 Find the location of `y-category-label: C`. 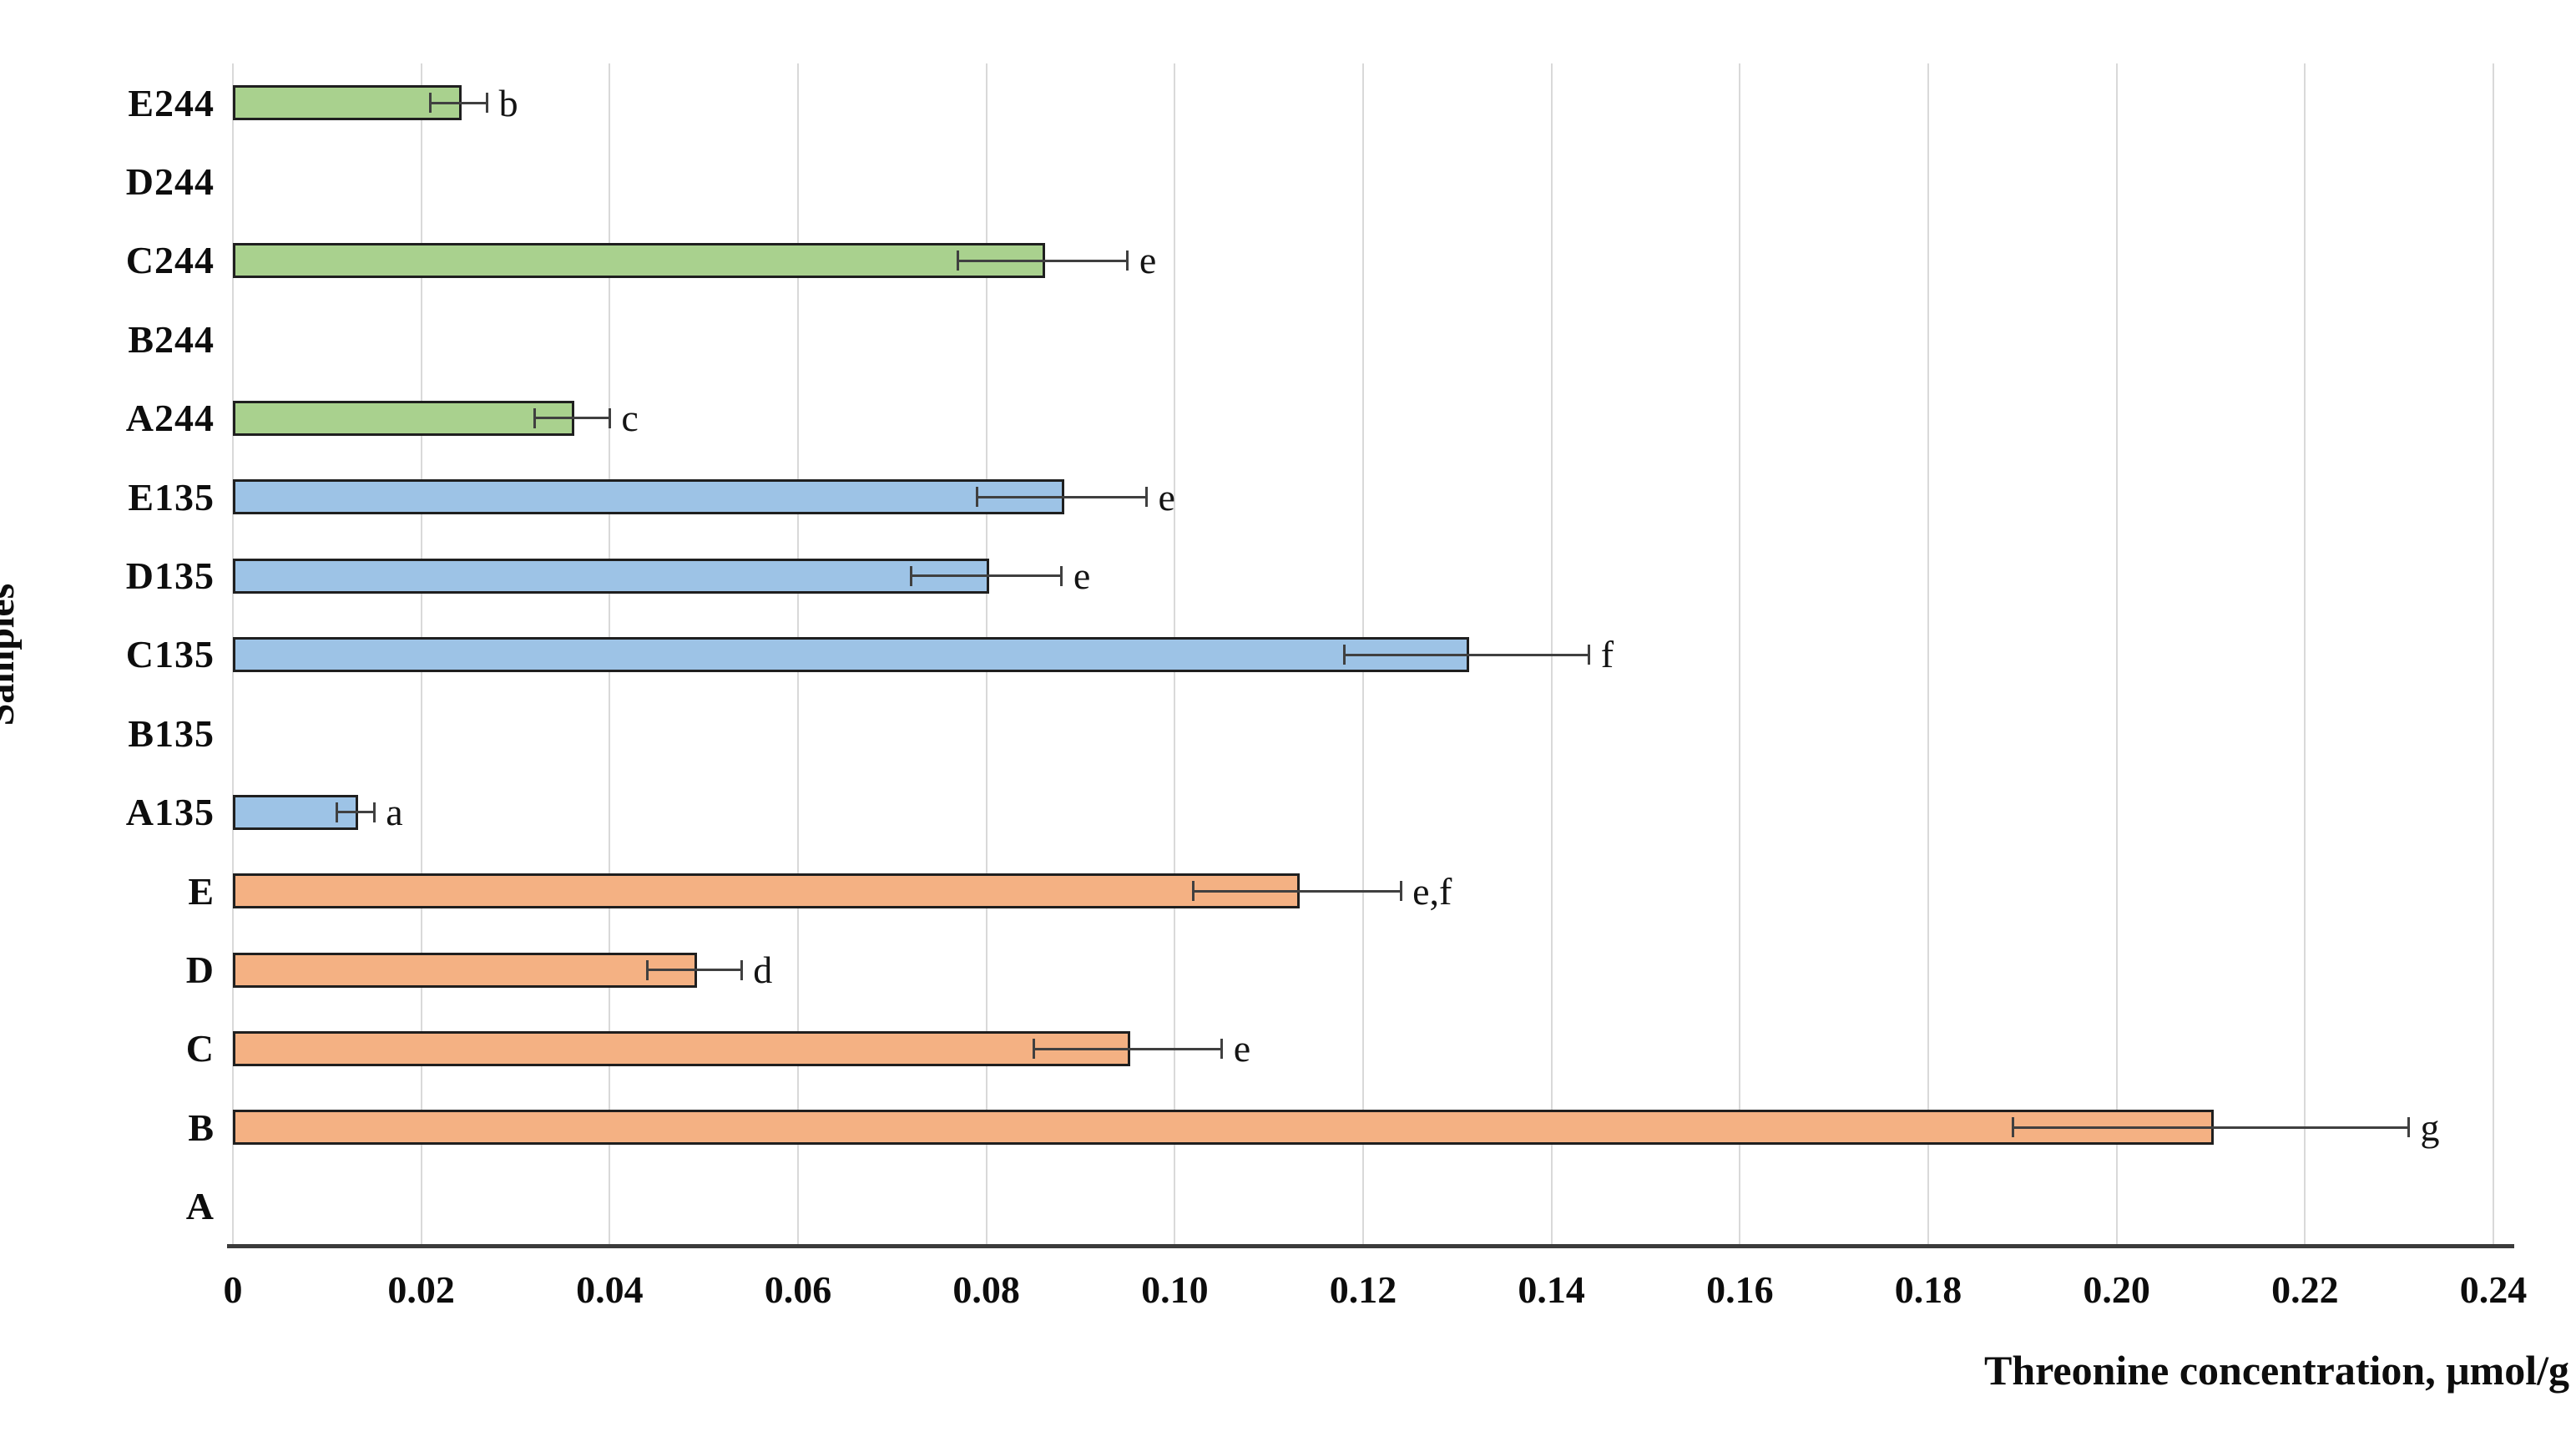

y-category-label: C is located at coordinates (200, 1048).